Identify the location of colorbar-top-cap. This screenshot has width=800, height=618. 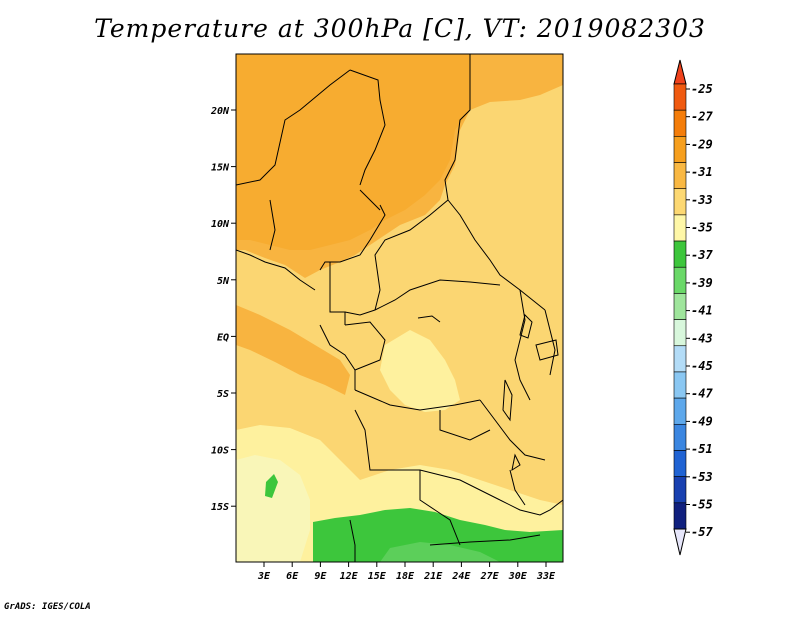
(680, 72).